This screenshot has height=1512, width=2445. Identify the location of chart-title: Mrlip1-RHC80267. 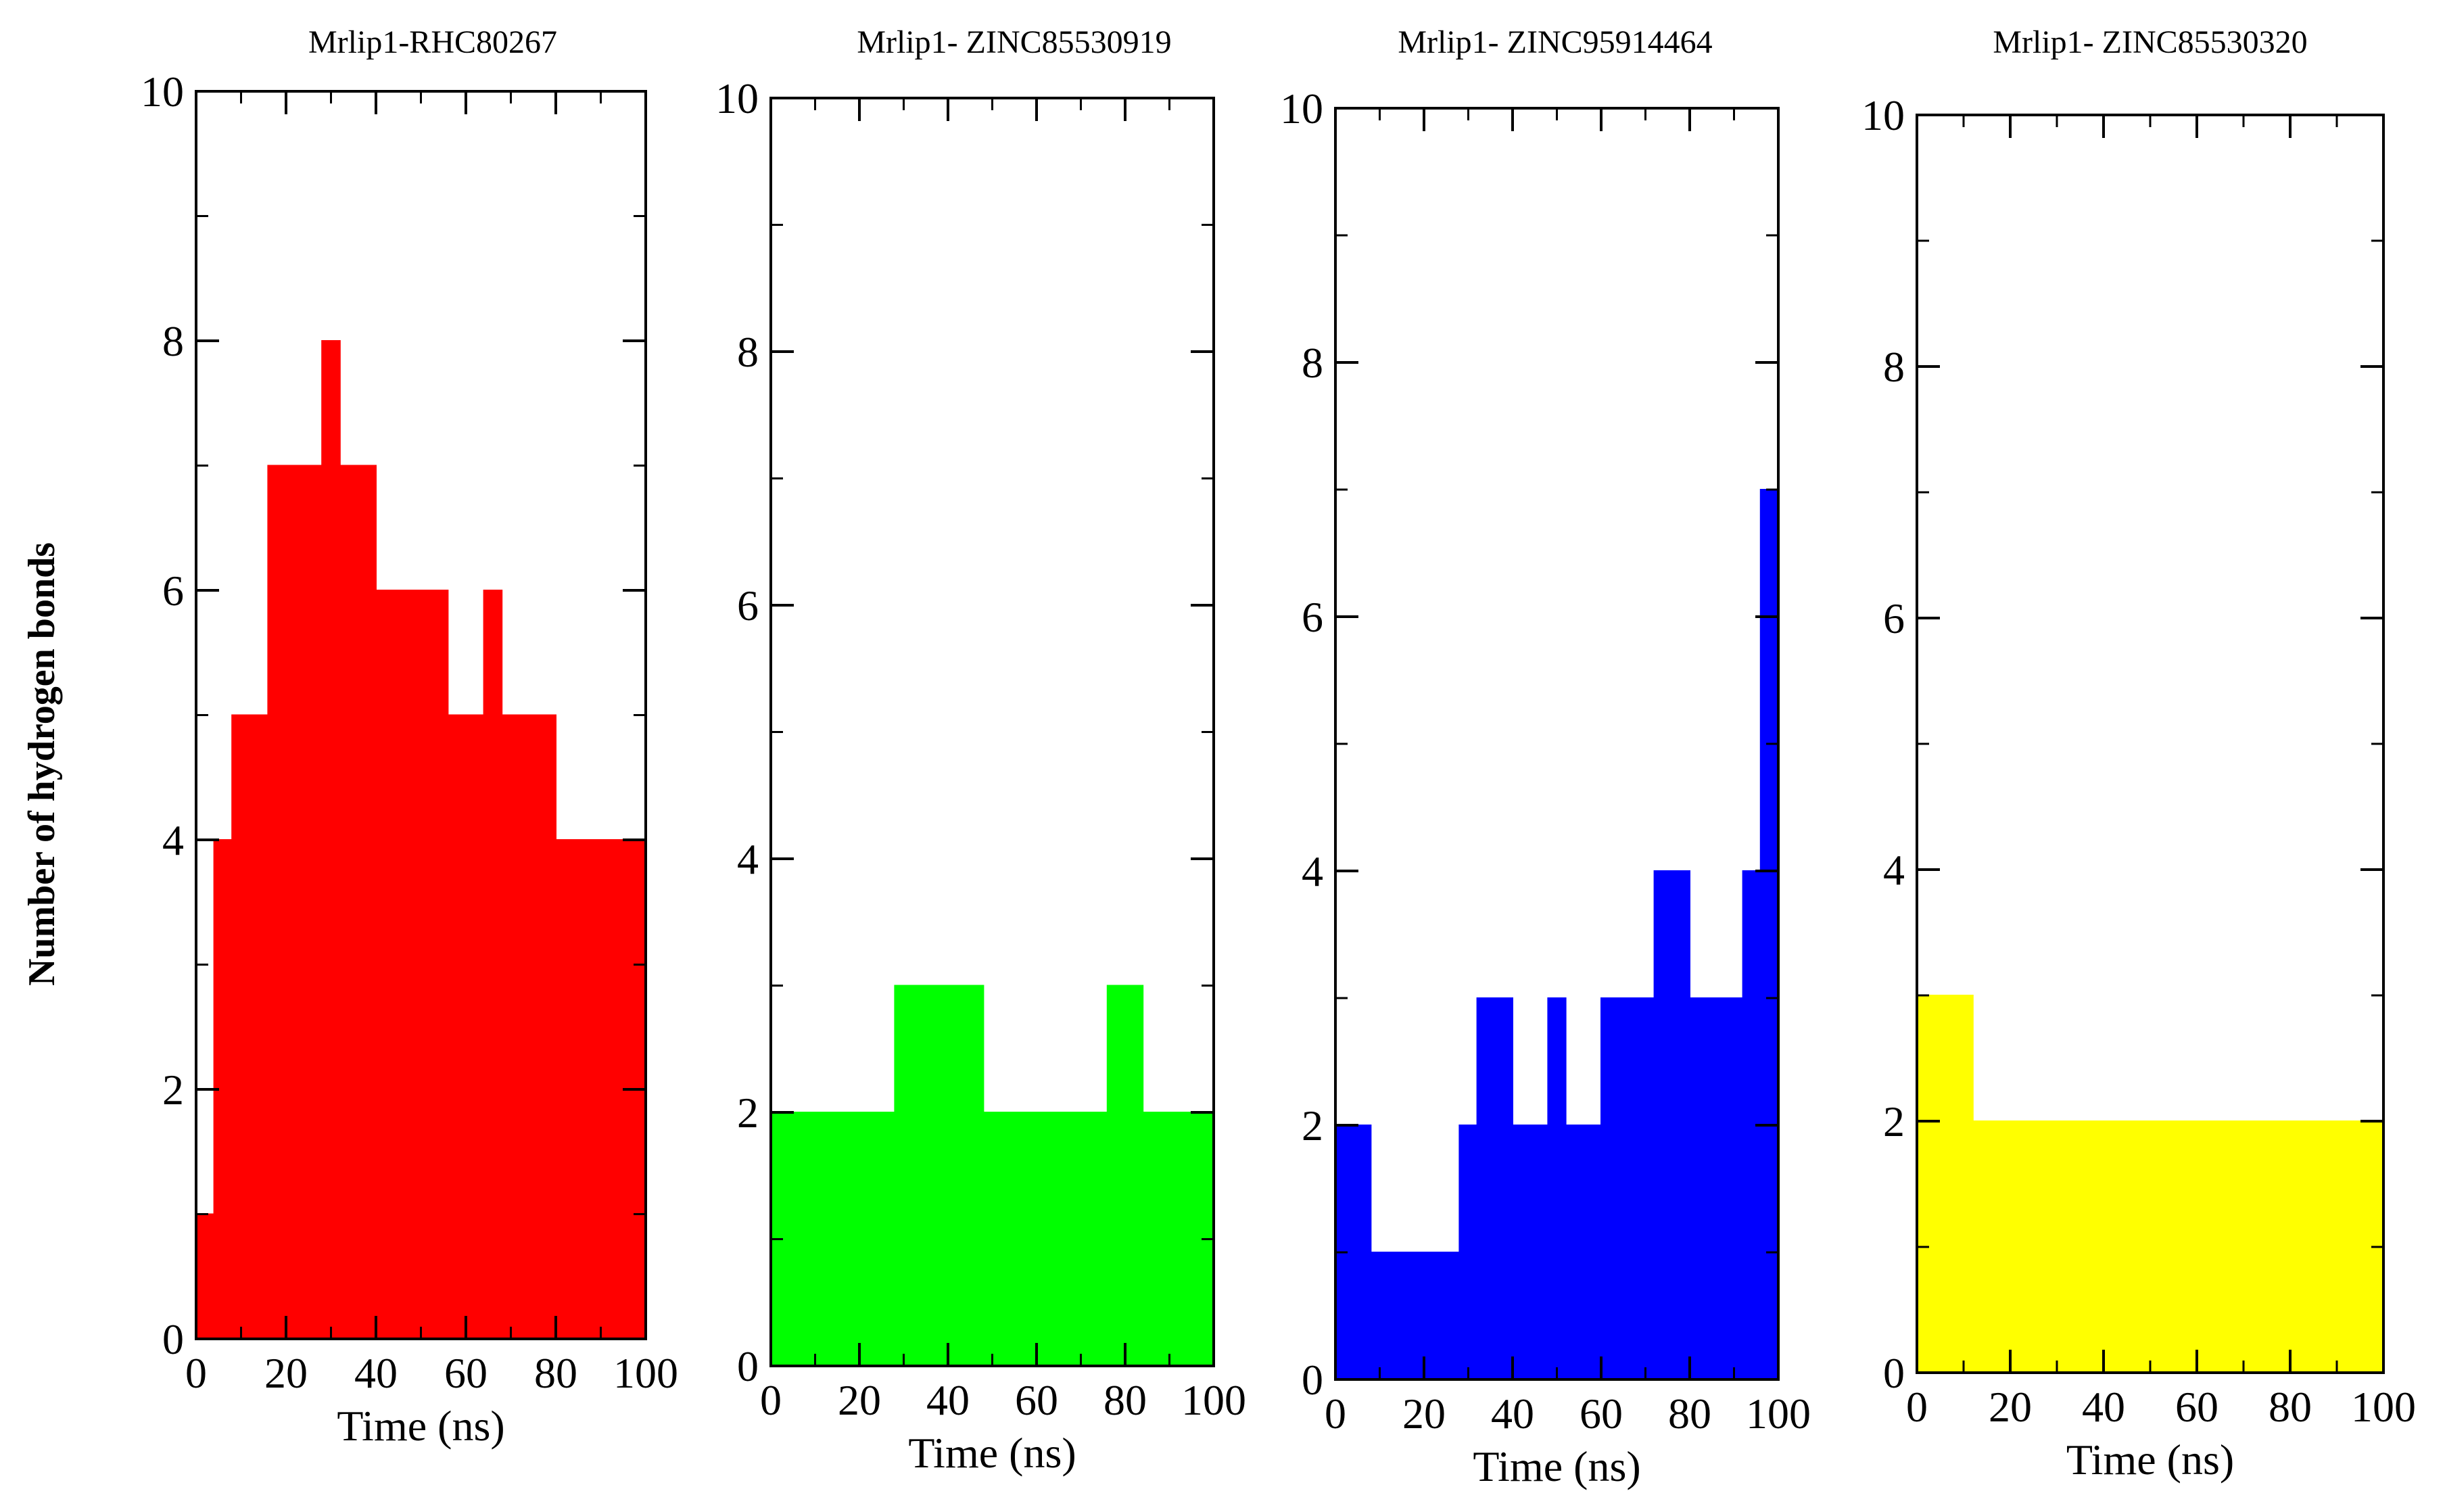
(432, 42).